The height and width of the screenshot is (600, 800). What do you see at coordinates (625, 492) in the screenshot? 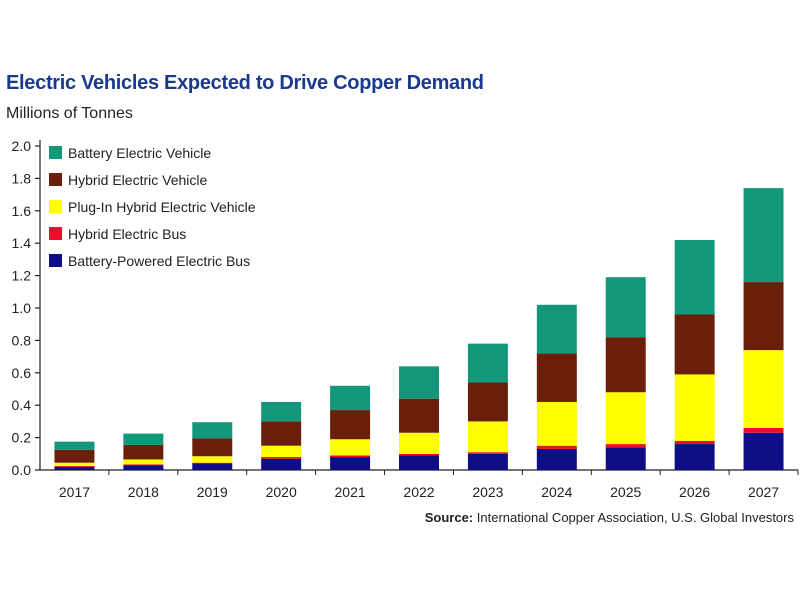
I see `x-tick-label: 2025` at bounding box center [625, 492].